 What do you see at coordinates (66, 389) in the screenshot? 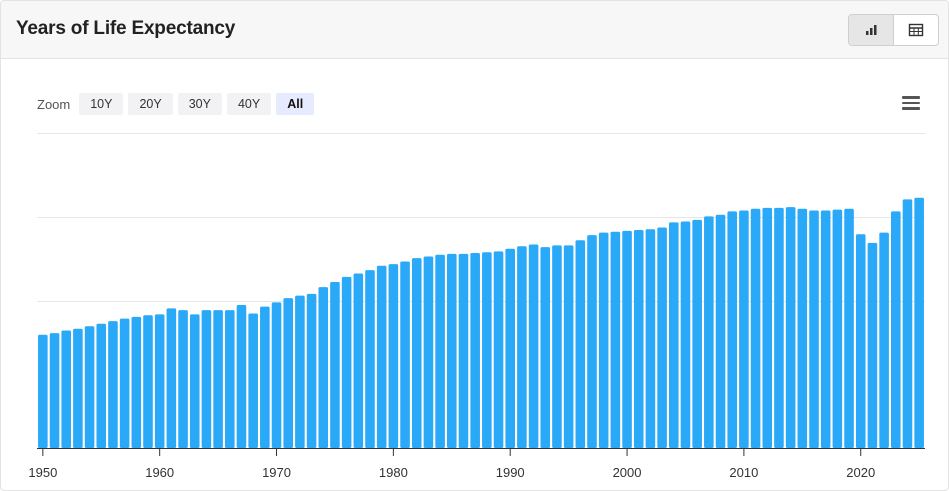
I see `bar-1952` at bounding box center [66, 389].